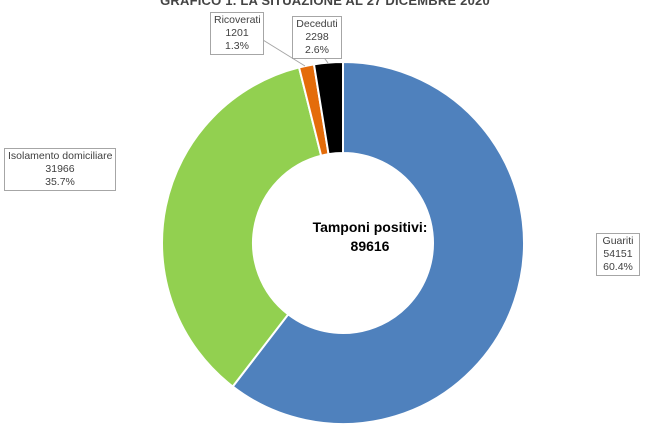  What do you see at coordinates (370, 237) in the screenshot?
I see `center-label: Tamponi positivi: 89616` at bounding box center [370, 237].